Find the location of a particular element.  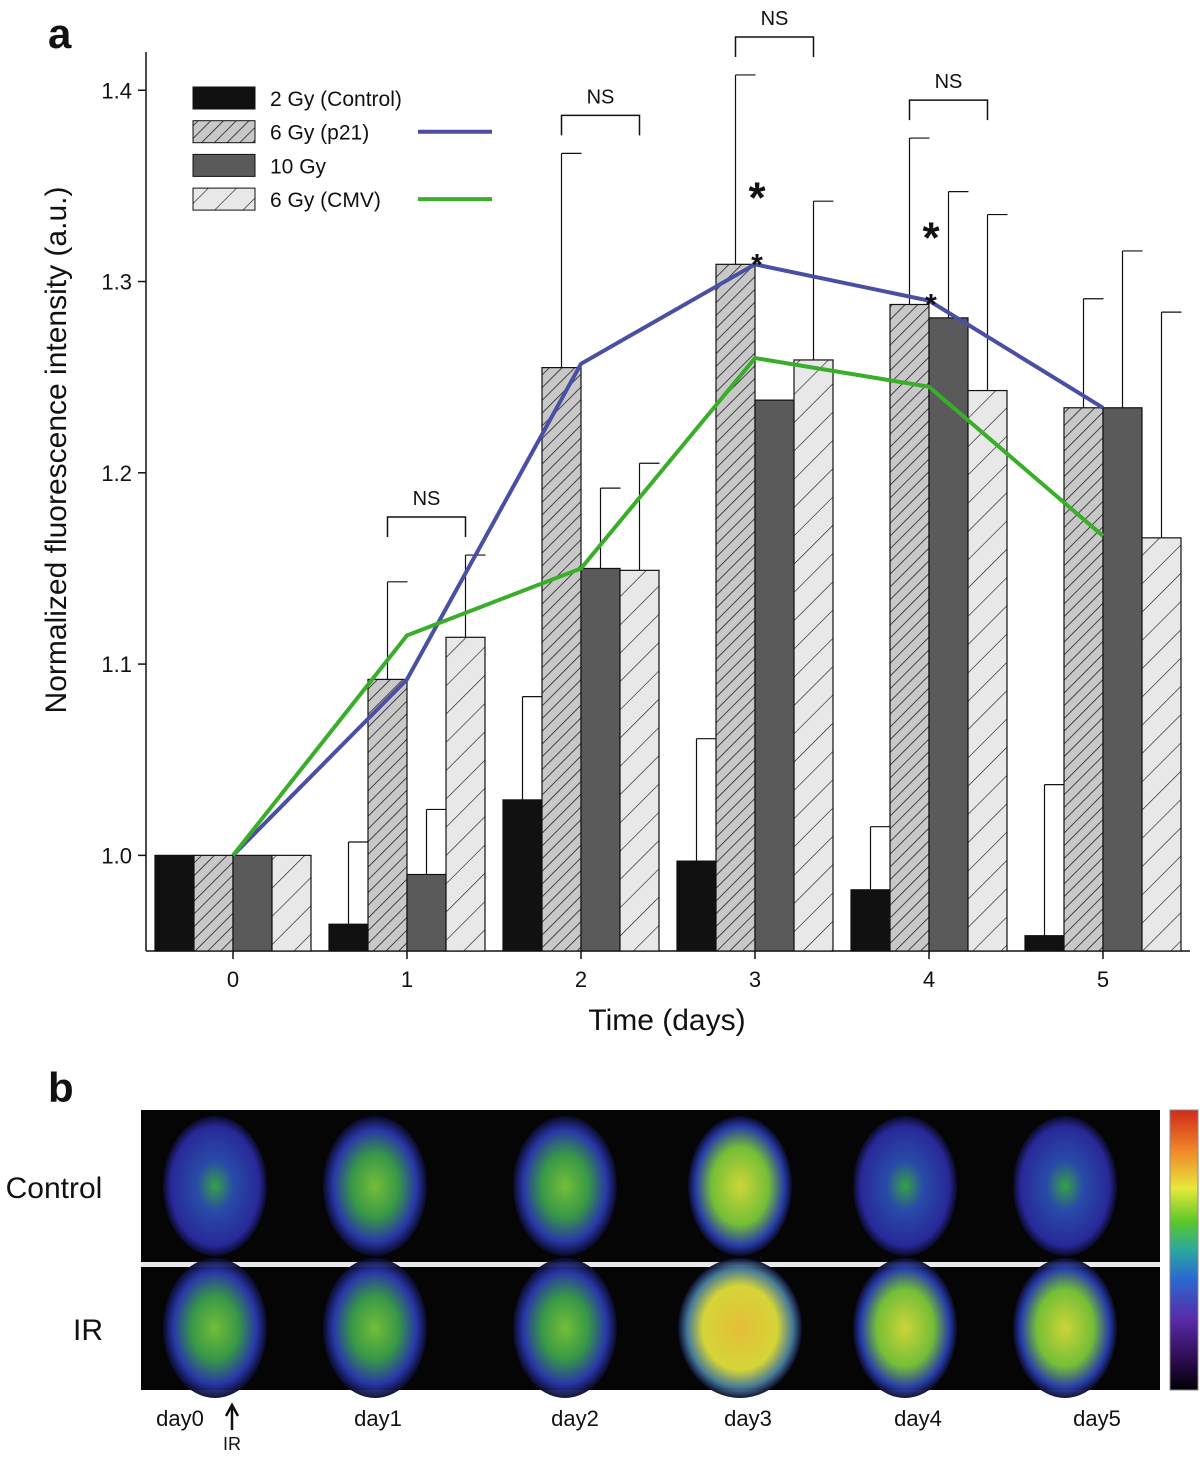

x-tick-label: 3 is located at coordinates (755, 979).